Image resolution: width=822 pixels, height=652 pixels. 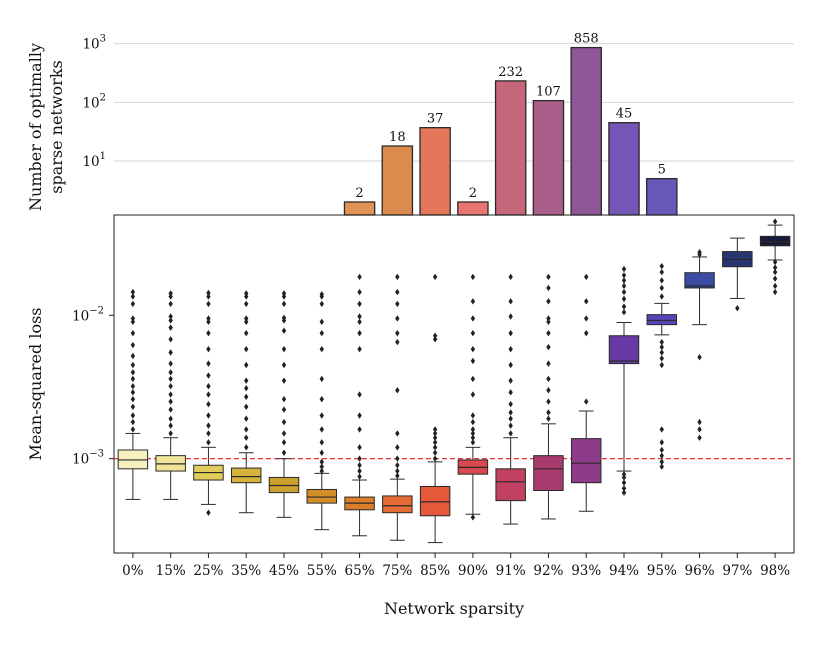 What do you see at coordinates (435, 171) in the screenshot?
I see `bar-85%` at bounding box center [435, 171].